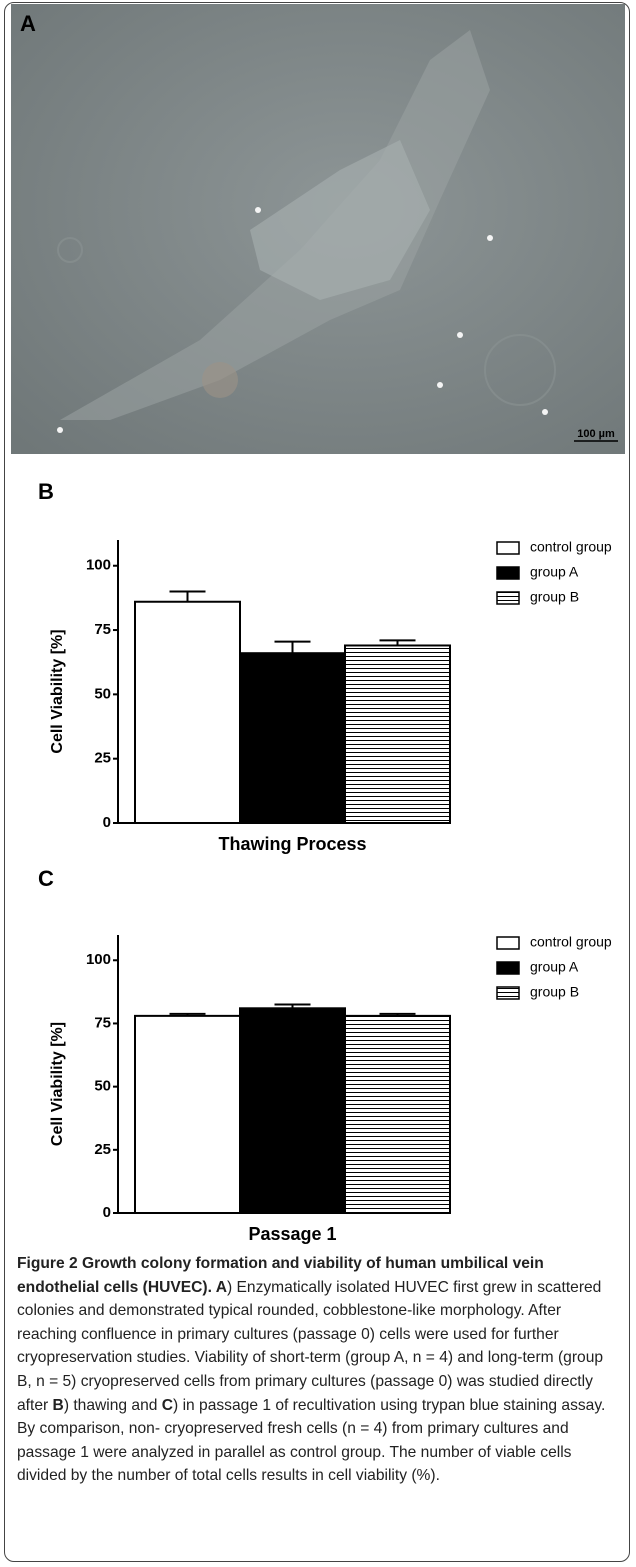 This screenshot has height=1567, width=636. Describe the element at coordinates (112, 1405) in the screenshot. I see `caption-text: ) thawing and` at that location.